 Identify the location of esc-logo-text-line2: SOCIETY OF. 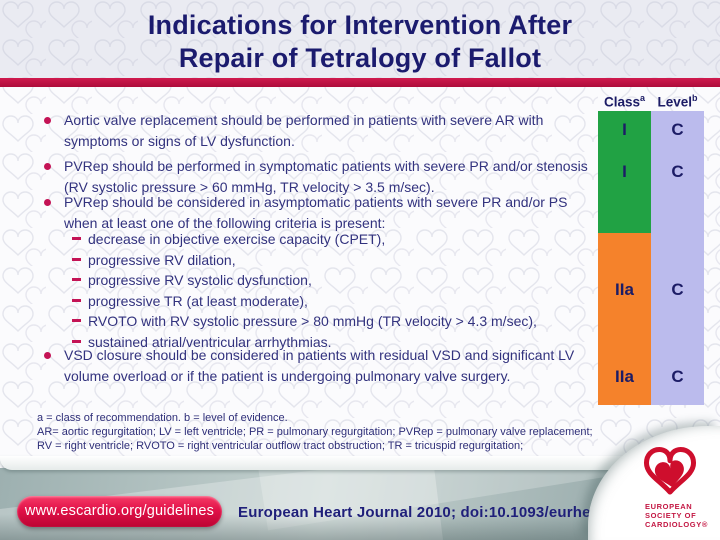
(671, 515).